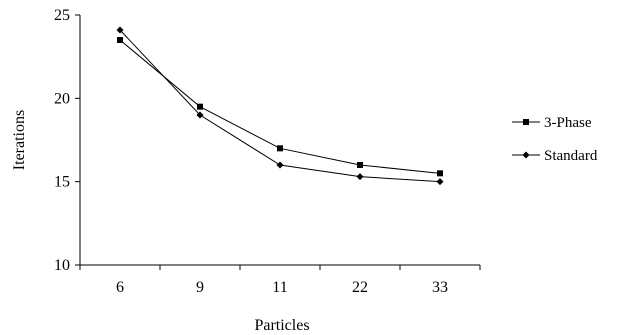  Describe the element at coordinates (120, 287) in the screenshot. I see `x-tick-label: 6` at that location.